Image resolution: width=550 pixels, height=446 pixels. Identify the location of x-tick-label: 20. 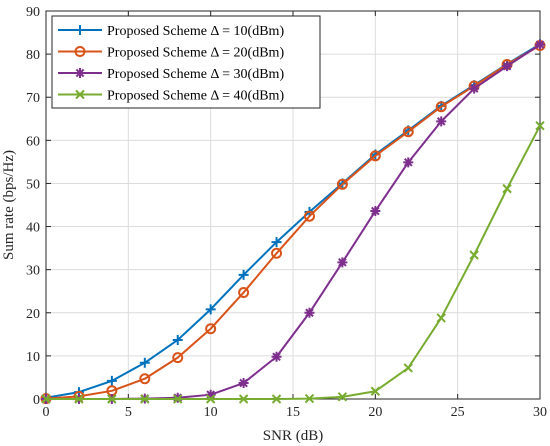
(375, 412).